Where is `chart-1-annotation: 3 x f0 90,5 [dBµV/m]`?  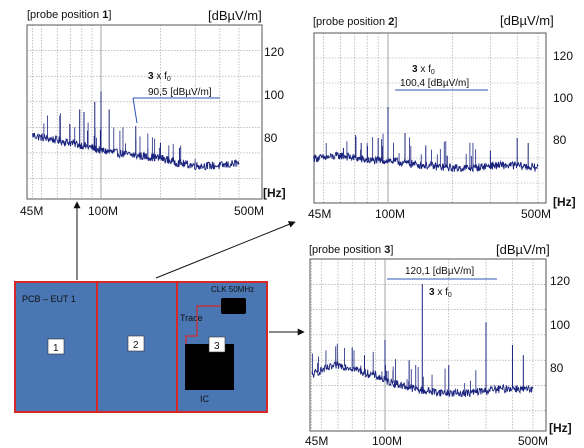 chart-1-annotation: 3 x f0 90,5 [dBµV/m] is located at coordinates (176, 97).